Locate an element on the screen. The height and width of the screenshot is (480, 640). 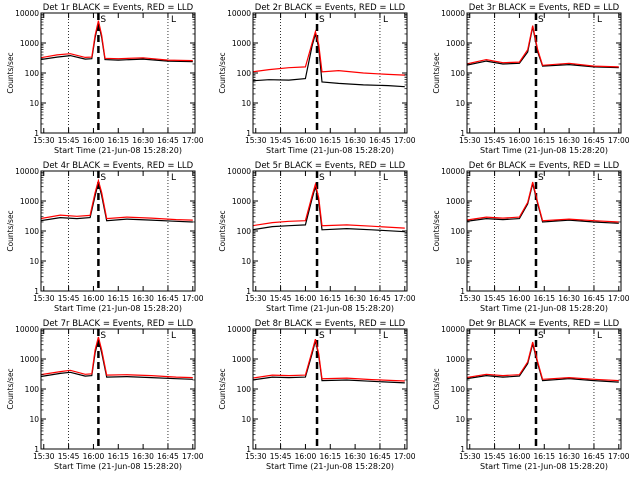
panel-title: Det 1r BLACK = Events, RED = LLD is located at coordinates (118, 8).